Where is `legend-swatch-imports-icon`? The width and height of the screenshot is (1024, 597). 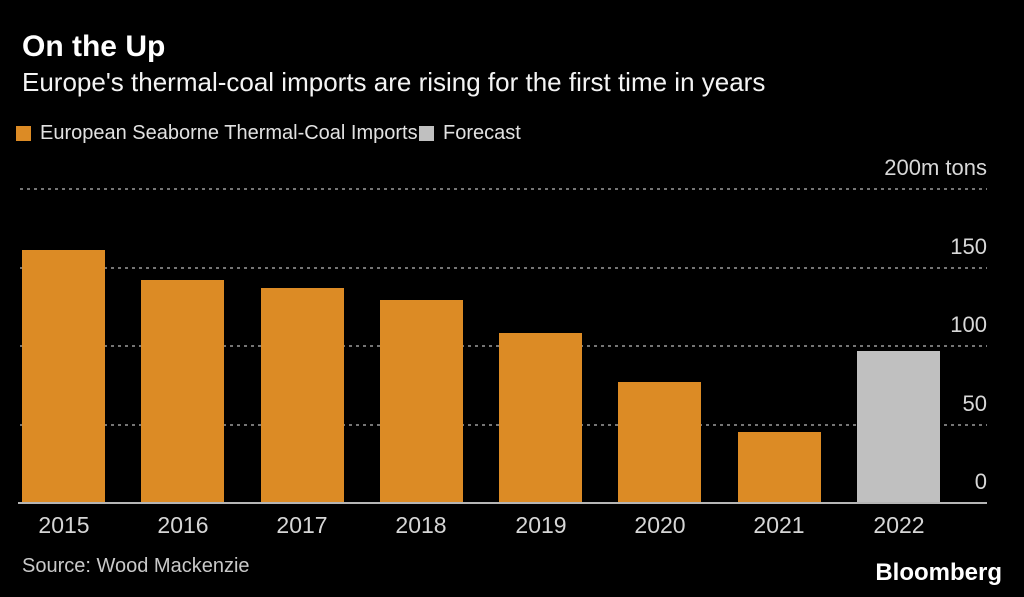 legend-swatch-imports-icon is located at coordinates (23, 133).